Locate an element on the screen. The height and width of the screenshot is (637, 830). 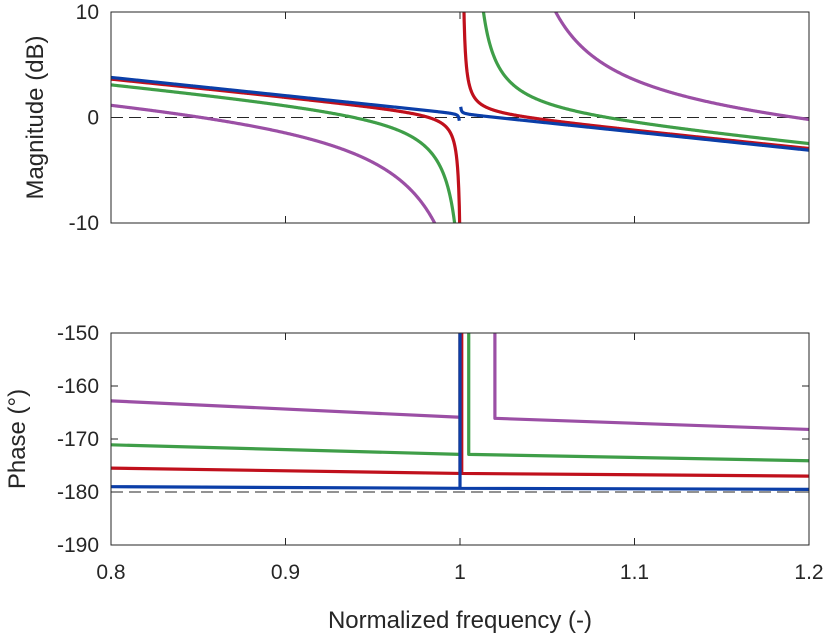
phase-xtick-labels: 0.8 0.9 1 1.1 1.2 is located at coordinates (459, 572).